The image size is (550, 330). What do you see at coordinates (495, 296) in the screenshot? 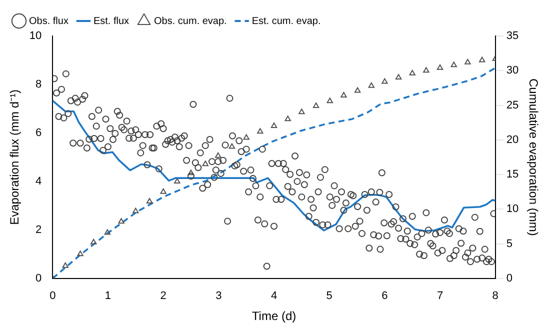
I see `x-tick-label: 8` at bounding box center [495, 296].